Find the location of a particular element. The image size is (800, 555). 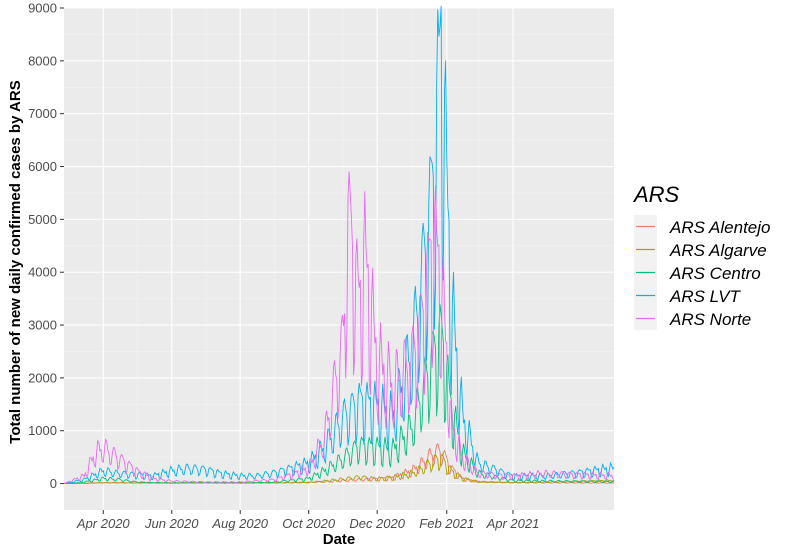

x-tick-label: Apr 2021 is located at coordinates (513, 523).